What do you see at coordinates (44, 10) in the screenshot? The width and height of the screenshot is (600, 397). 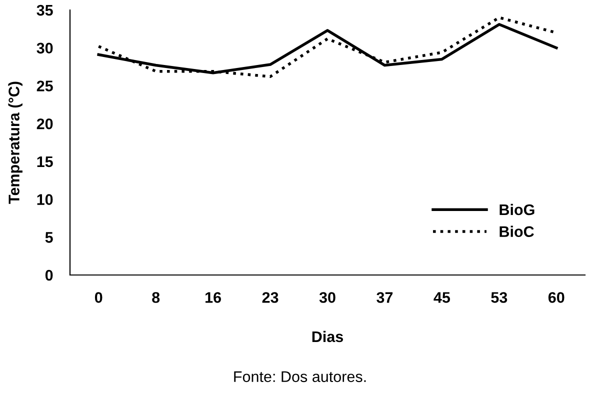 I see `y-tick-label: 35` at bounding box center [44, 10].